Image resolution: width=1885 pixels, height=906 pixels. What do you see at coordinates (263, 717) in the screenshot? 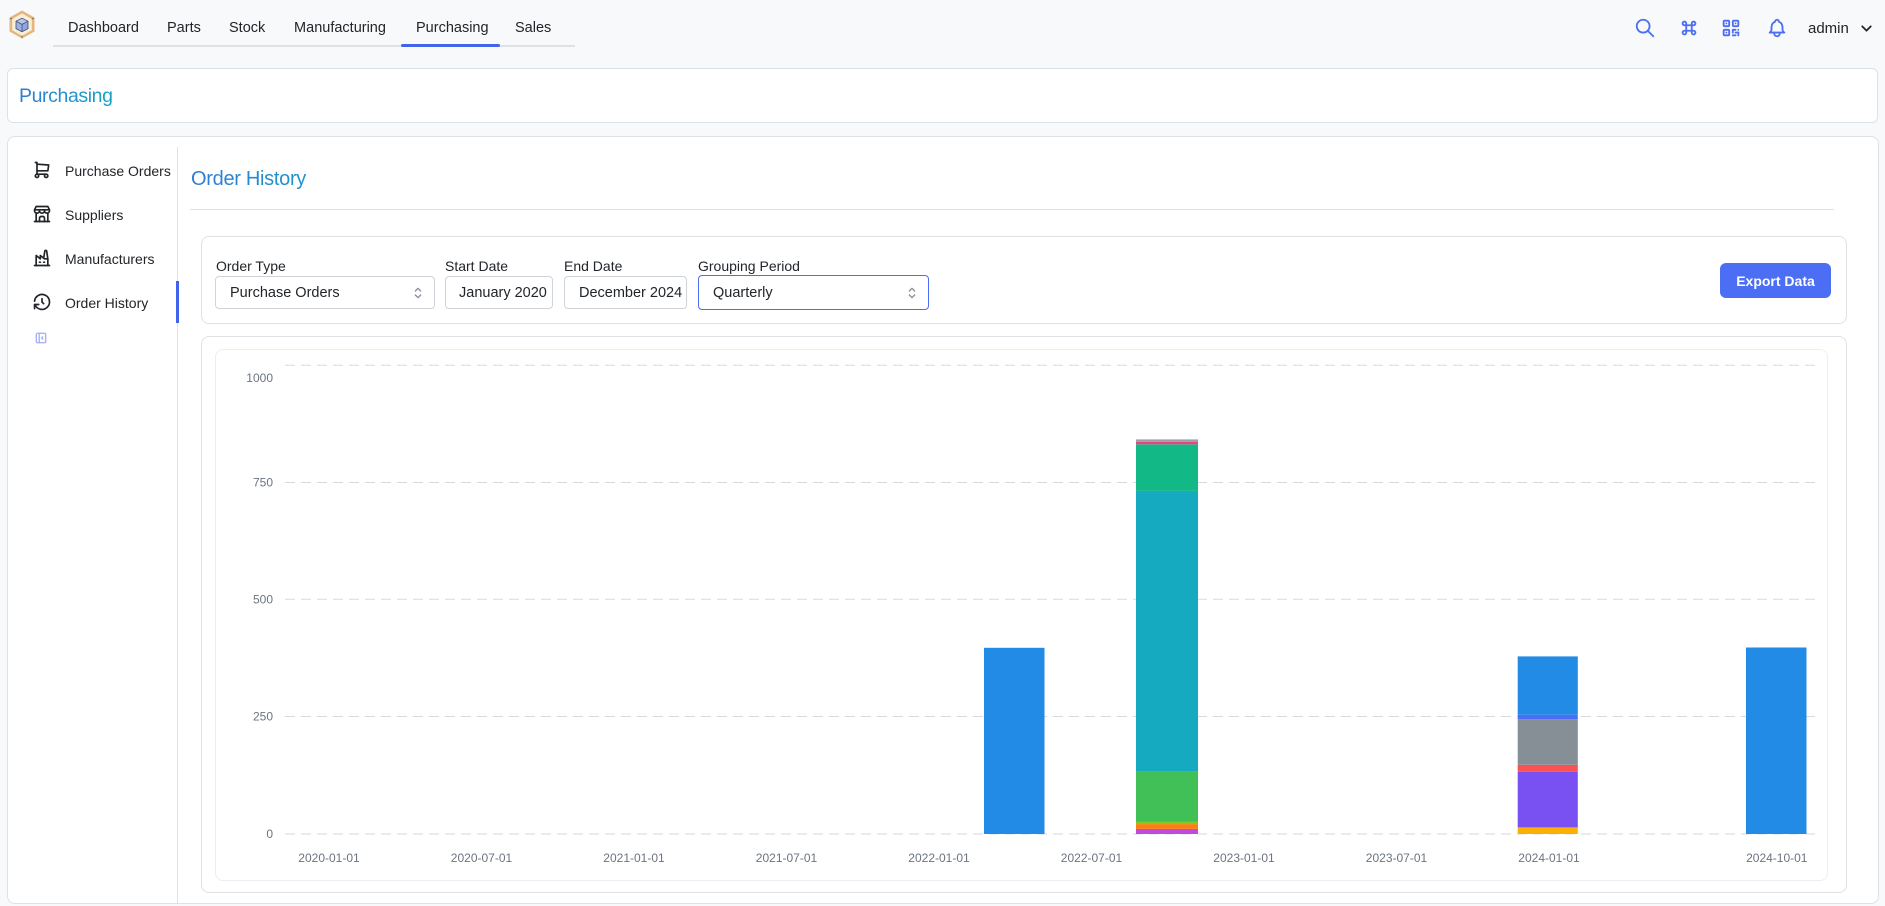
I see `svg-text: 250` at bounding box center [263, 717].